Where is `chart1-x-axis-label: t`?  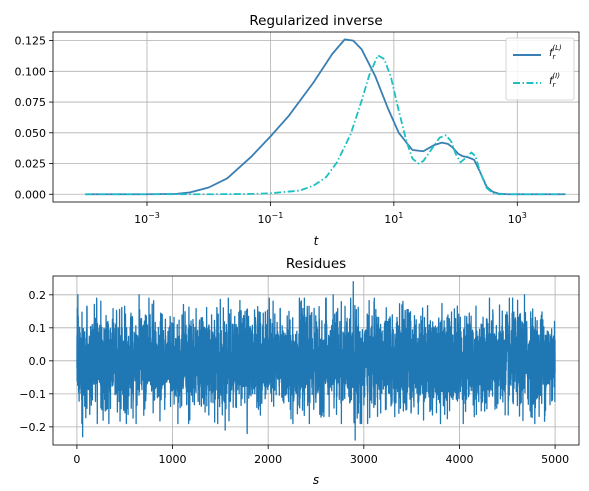
chart1-x-axis-label: t is located at coordinates (317, 241).